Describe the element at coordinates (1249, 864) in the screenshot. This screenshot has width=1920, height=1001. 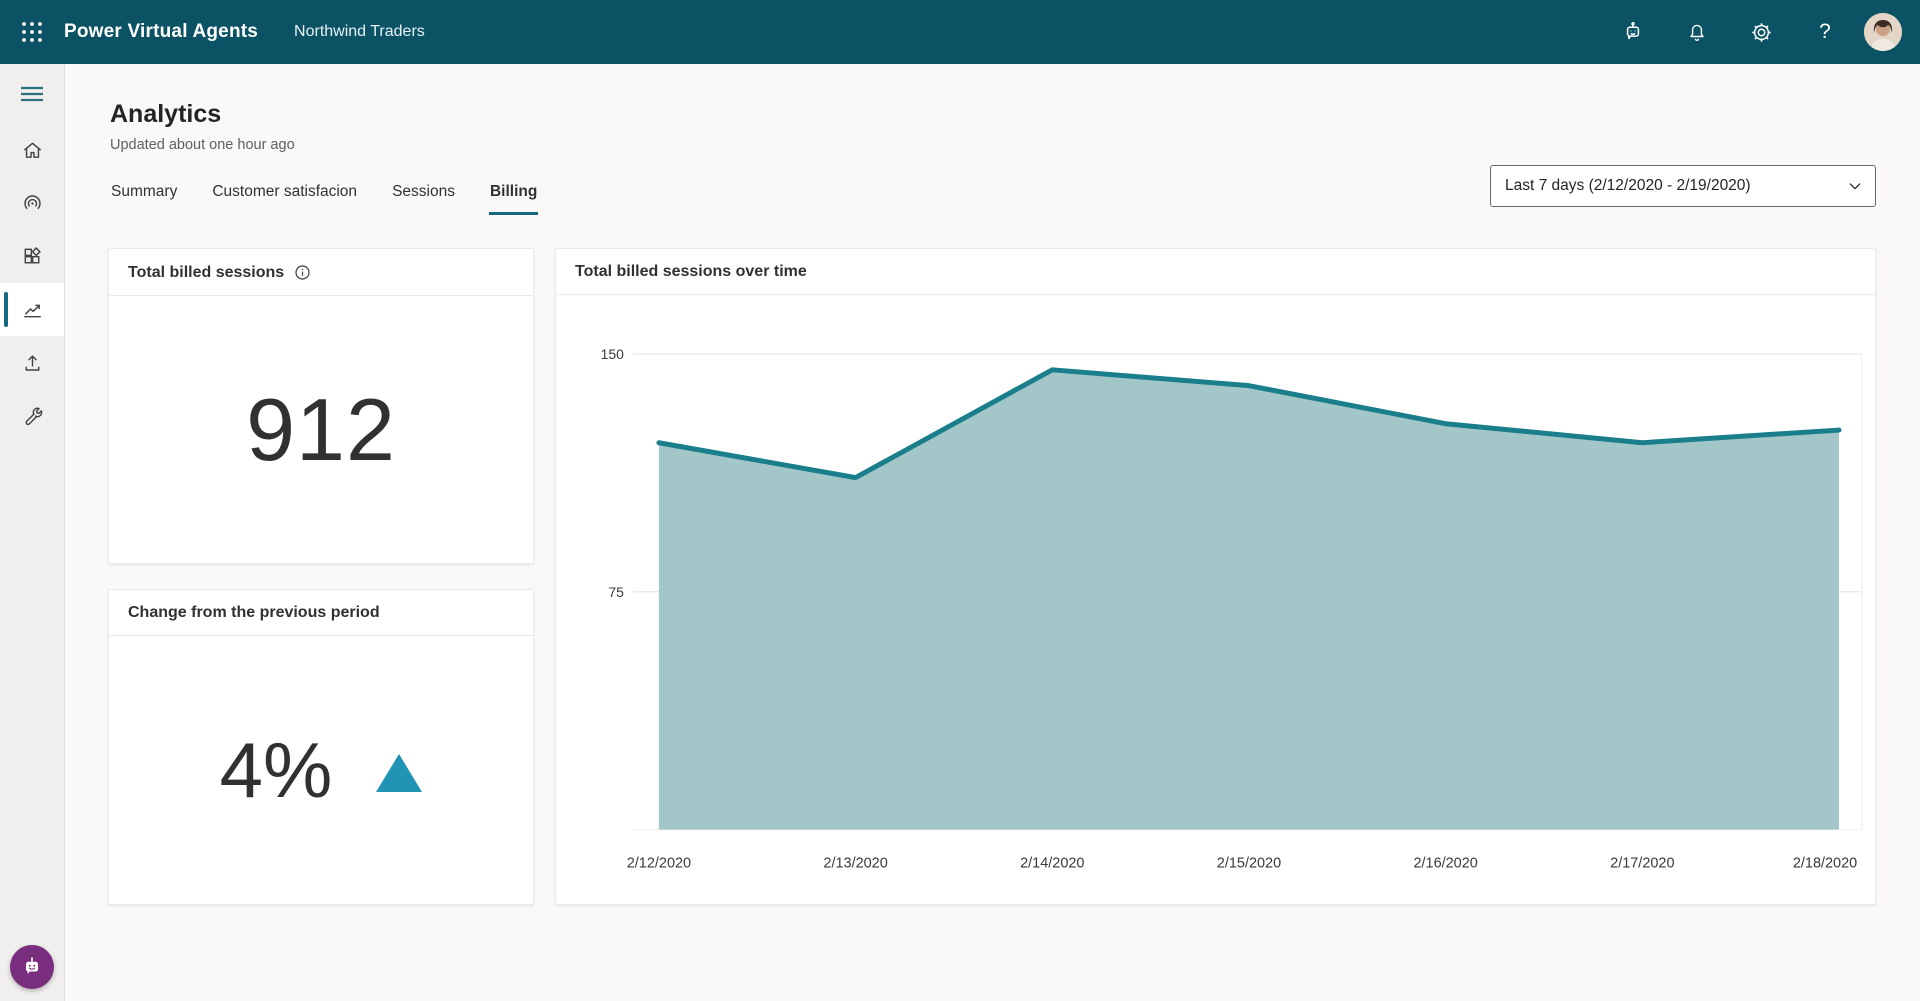
I see `svg-text: 2/15/2020` at that location.